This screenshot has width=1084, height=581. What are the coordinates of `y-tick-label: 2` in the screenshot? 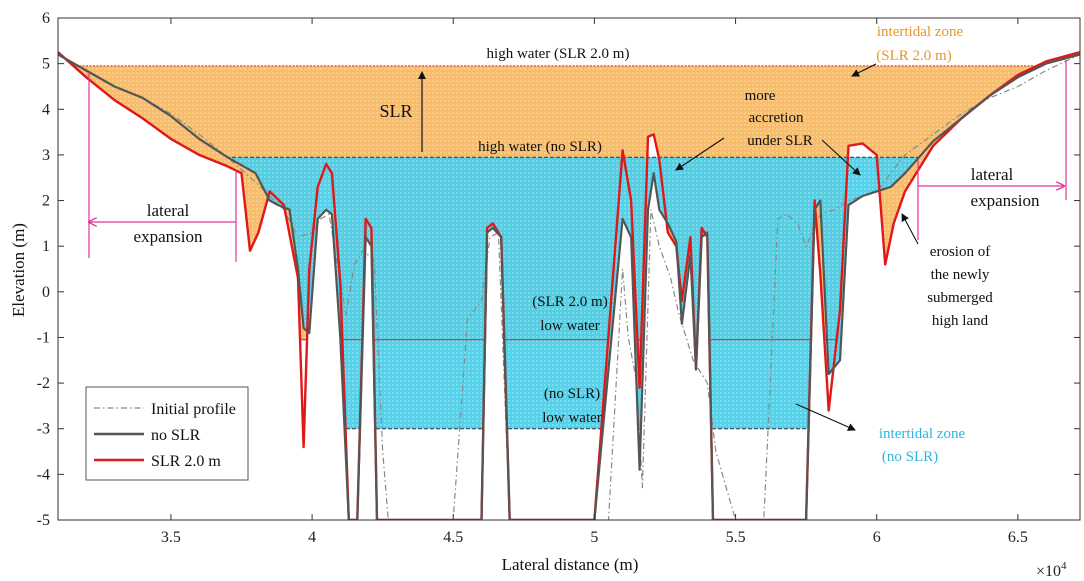 It's located at (46, 201).